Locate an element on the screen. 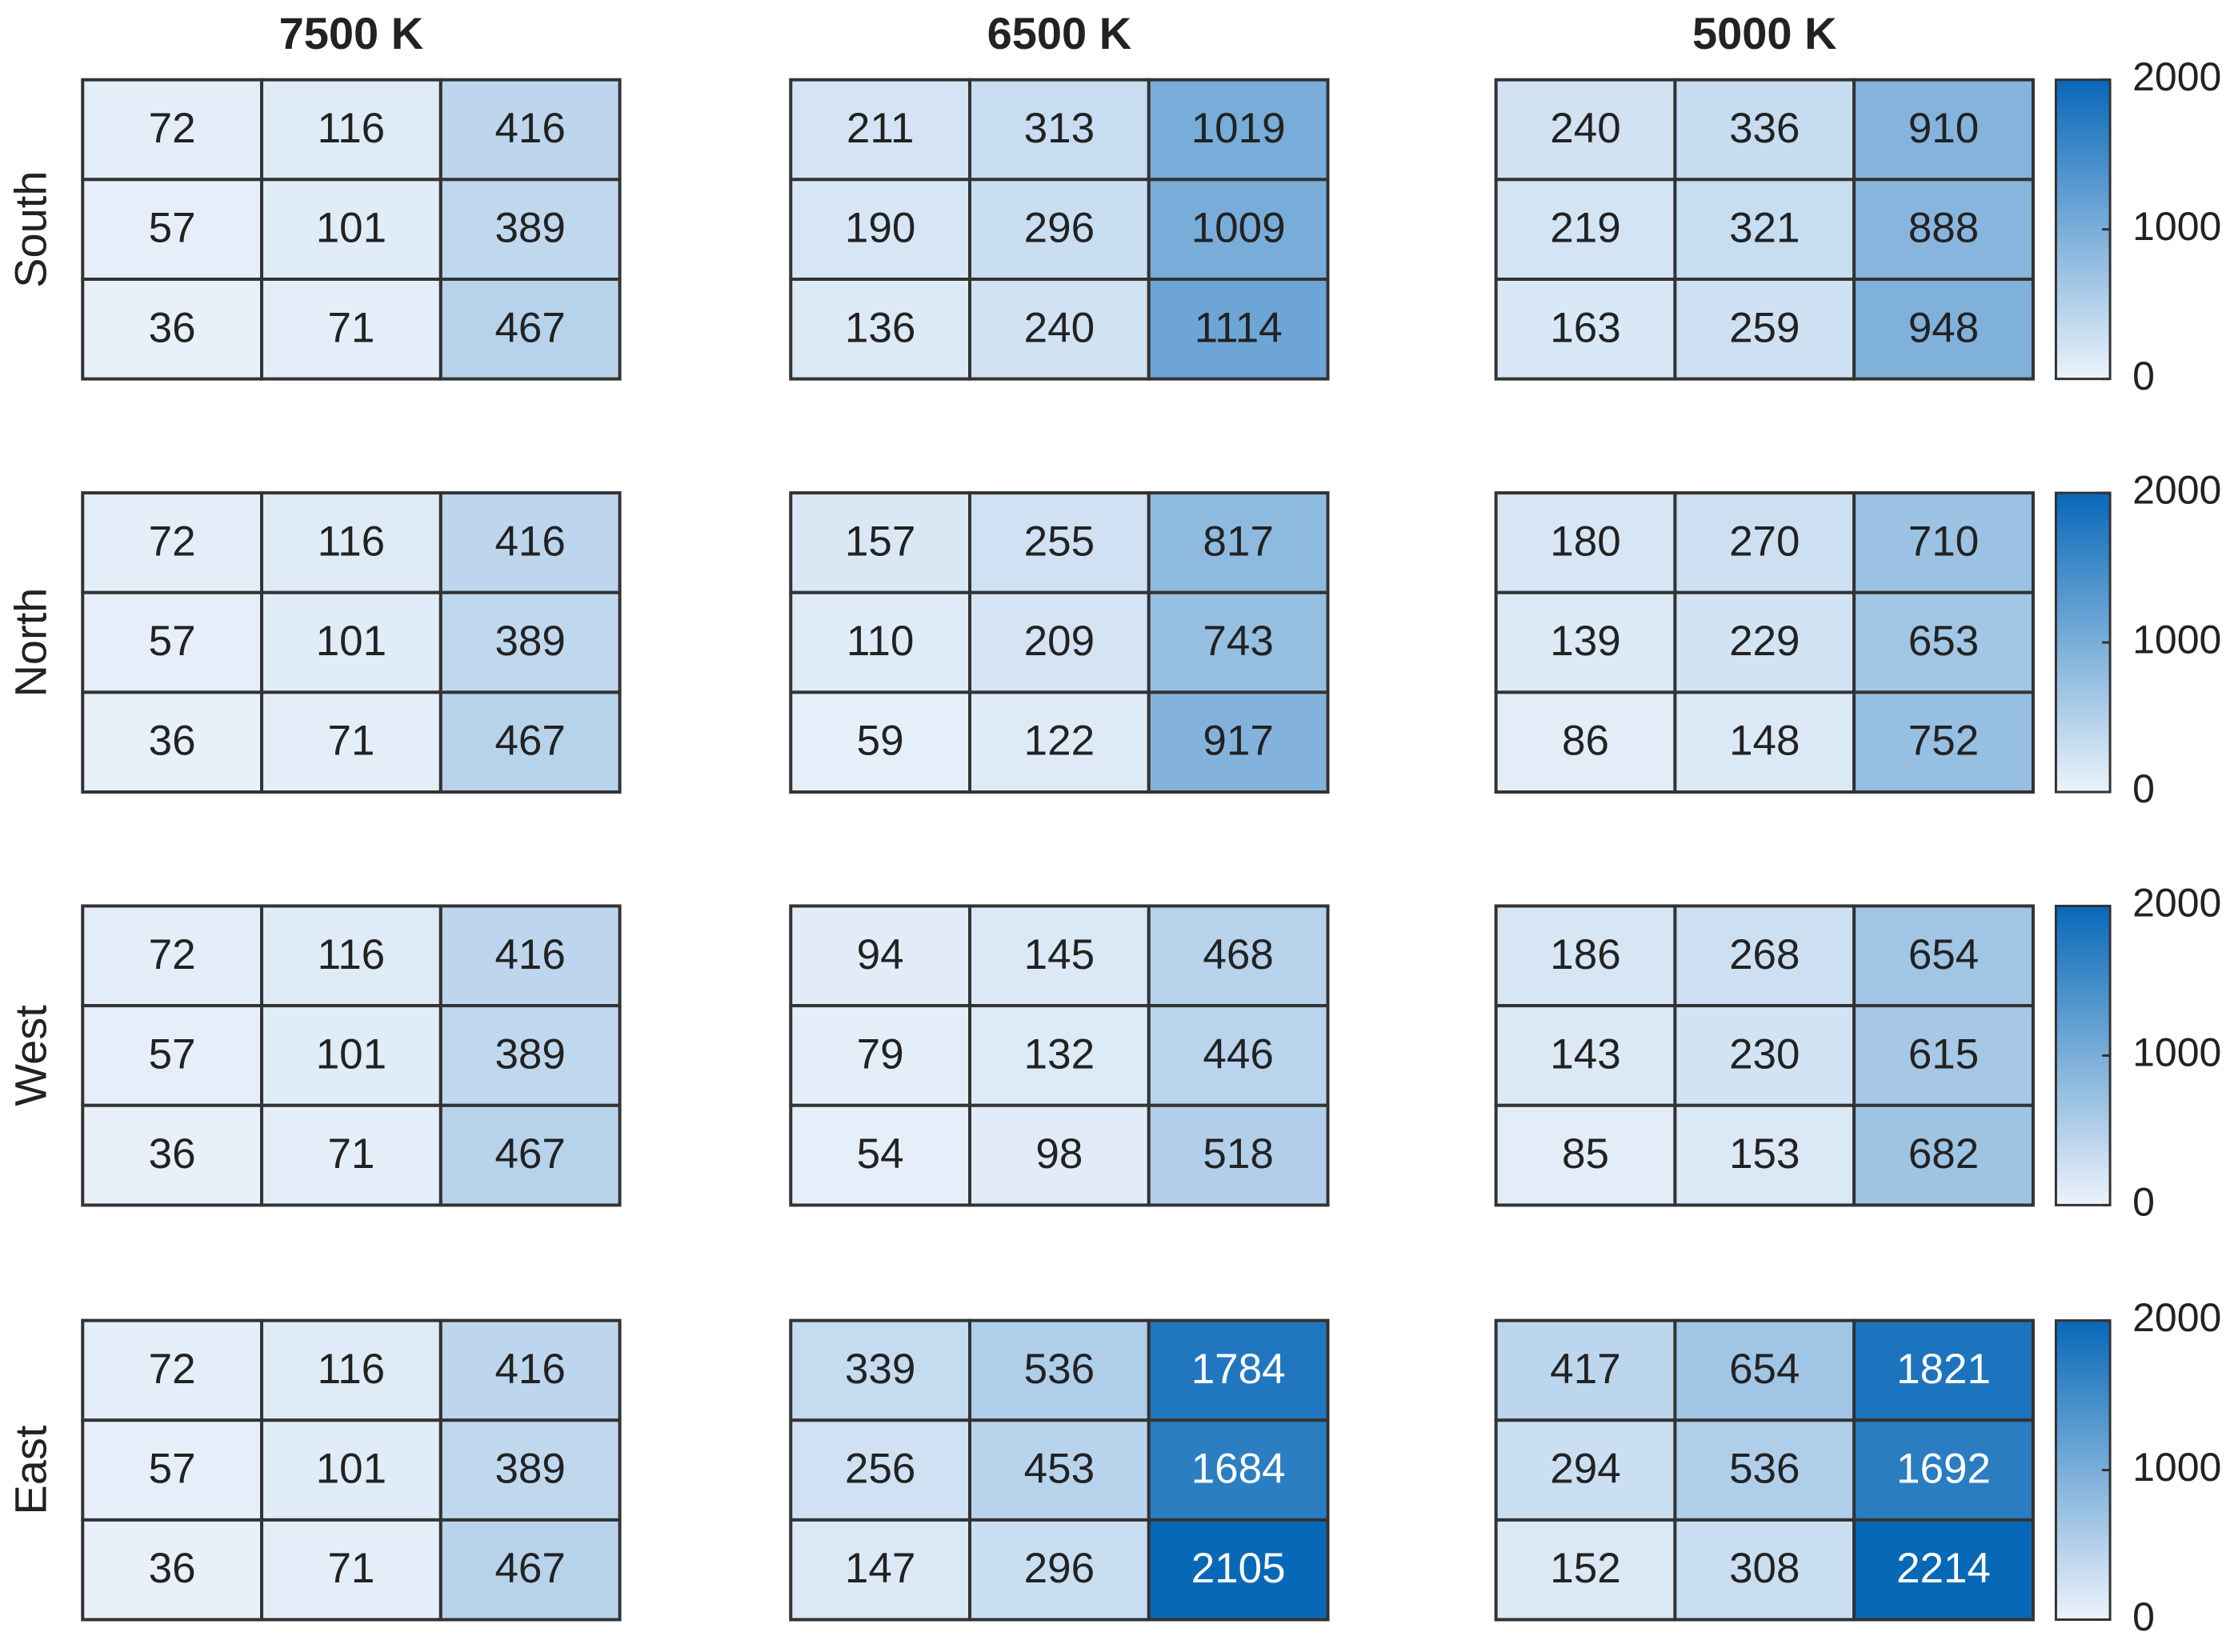 The height and width of the screenshot is (1652, 2234). cell-label: 653 is located at coordinates (1944, 641).